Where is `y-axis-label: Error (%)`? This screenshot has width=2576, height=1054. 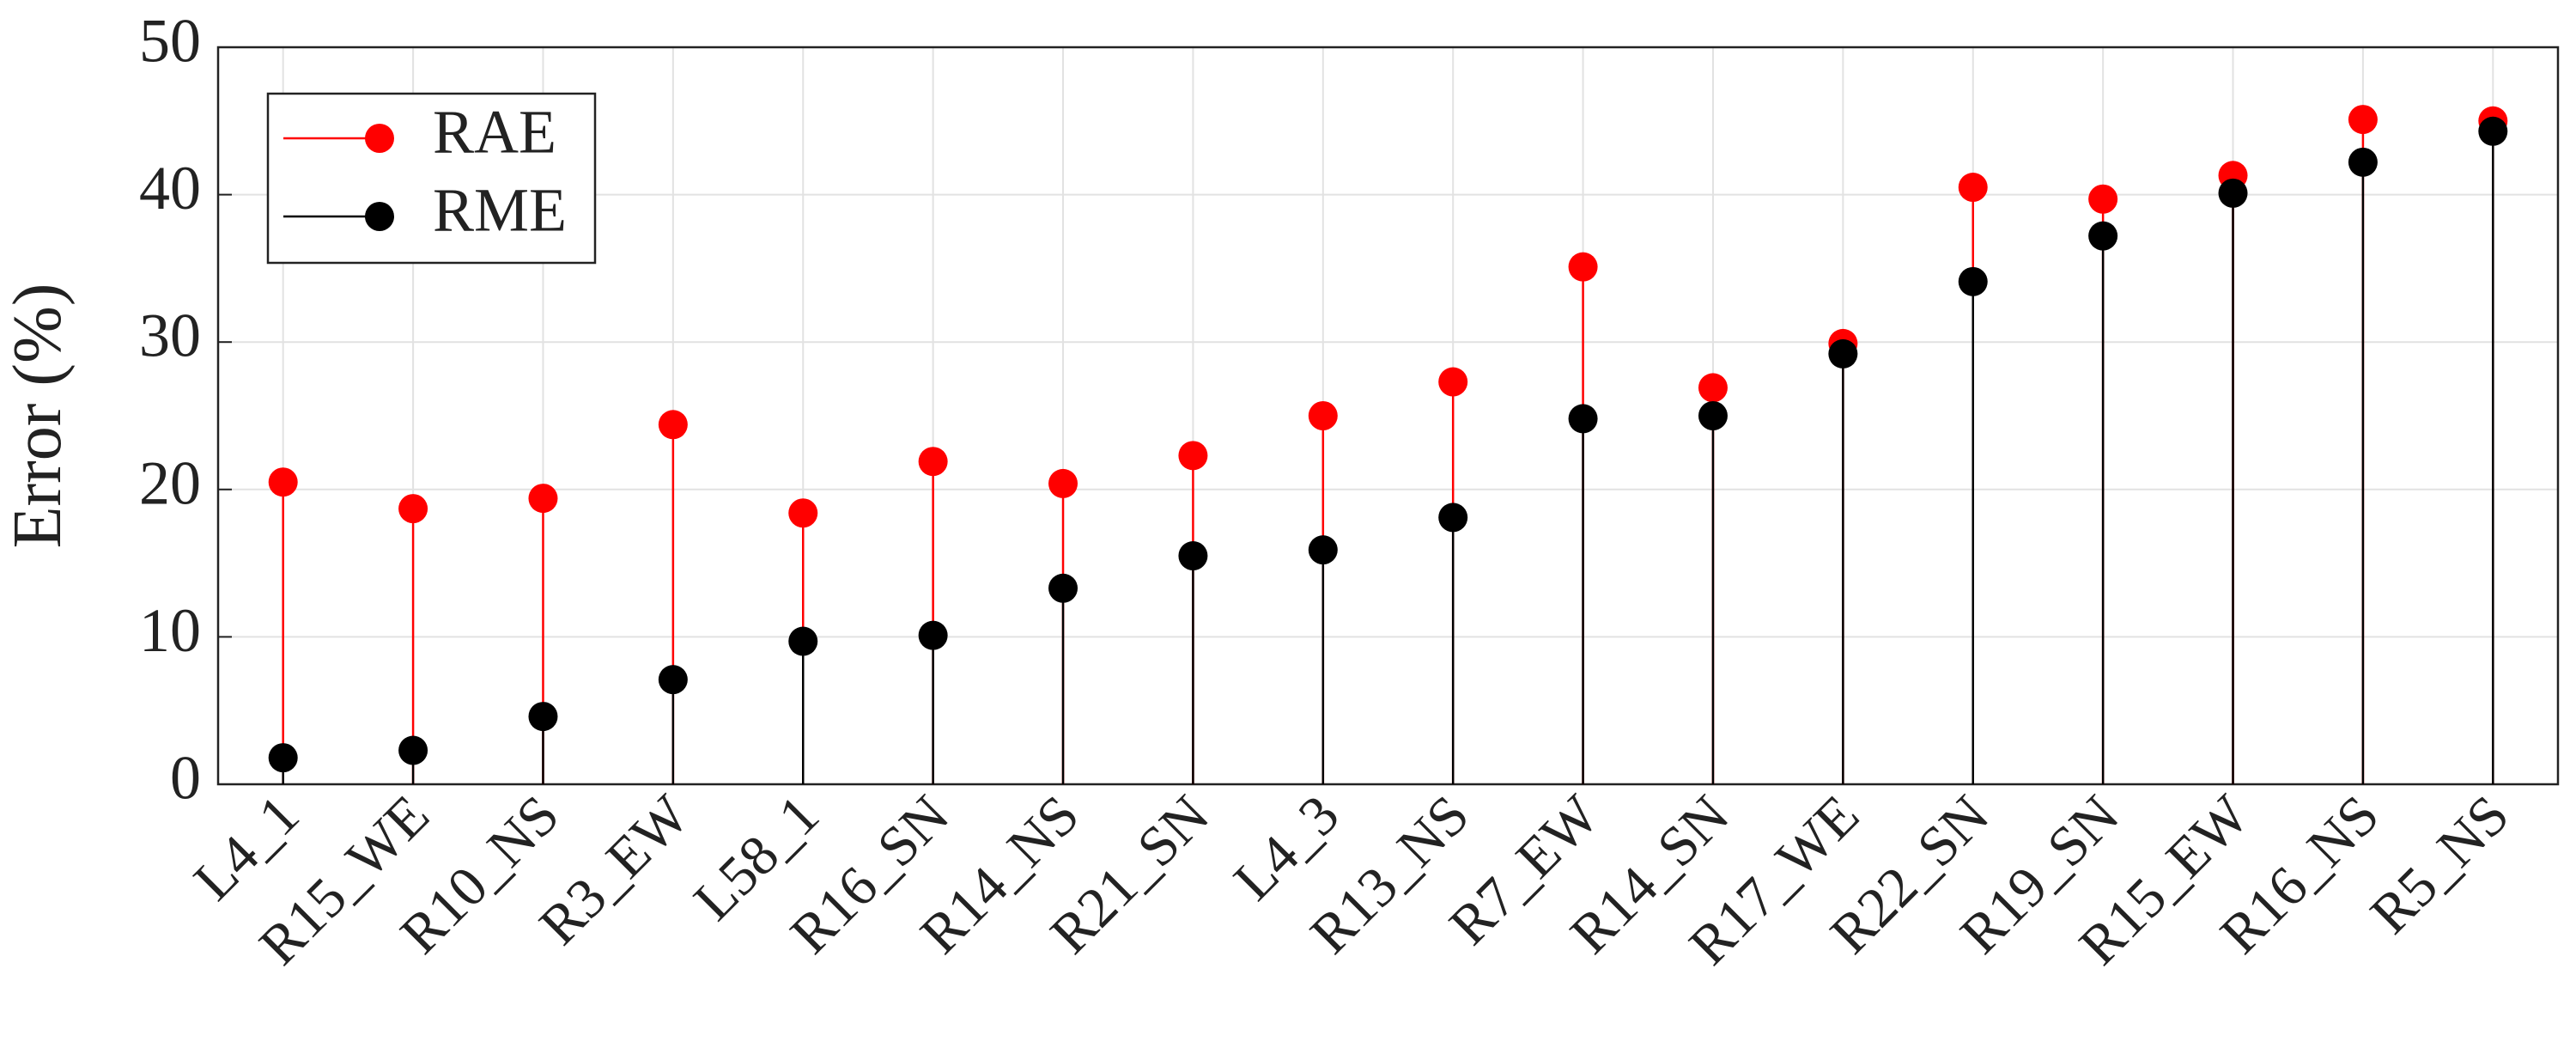
y-axis-label: Error (%) is located at coordinates (38, 416).